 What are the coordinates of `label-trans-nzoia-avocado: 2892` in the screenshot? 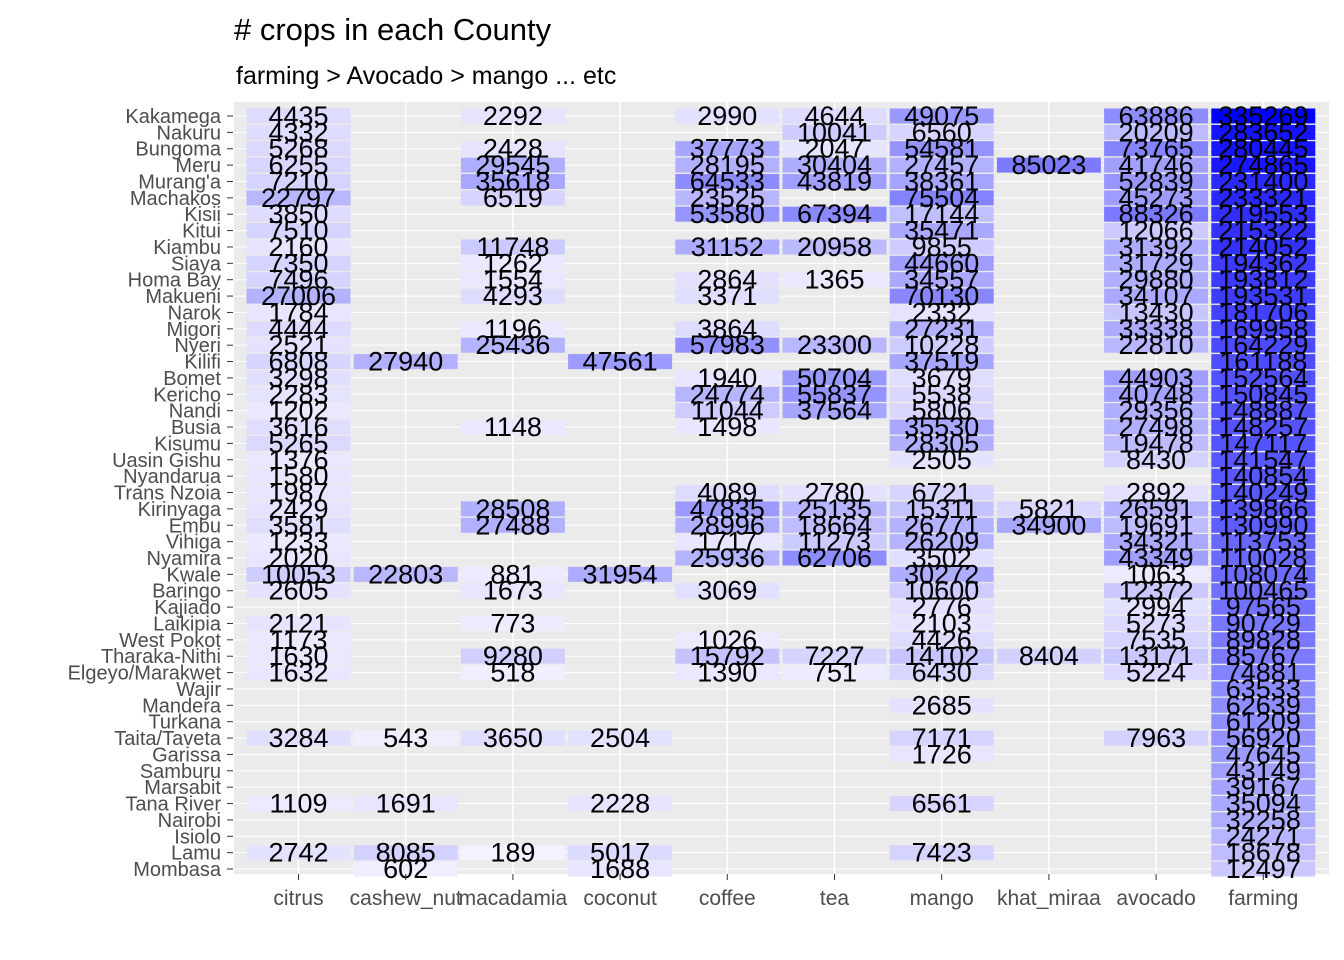 It's located at (1156, 493).